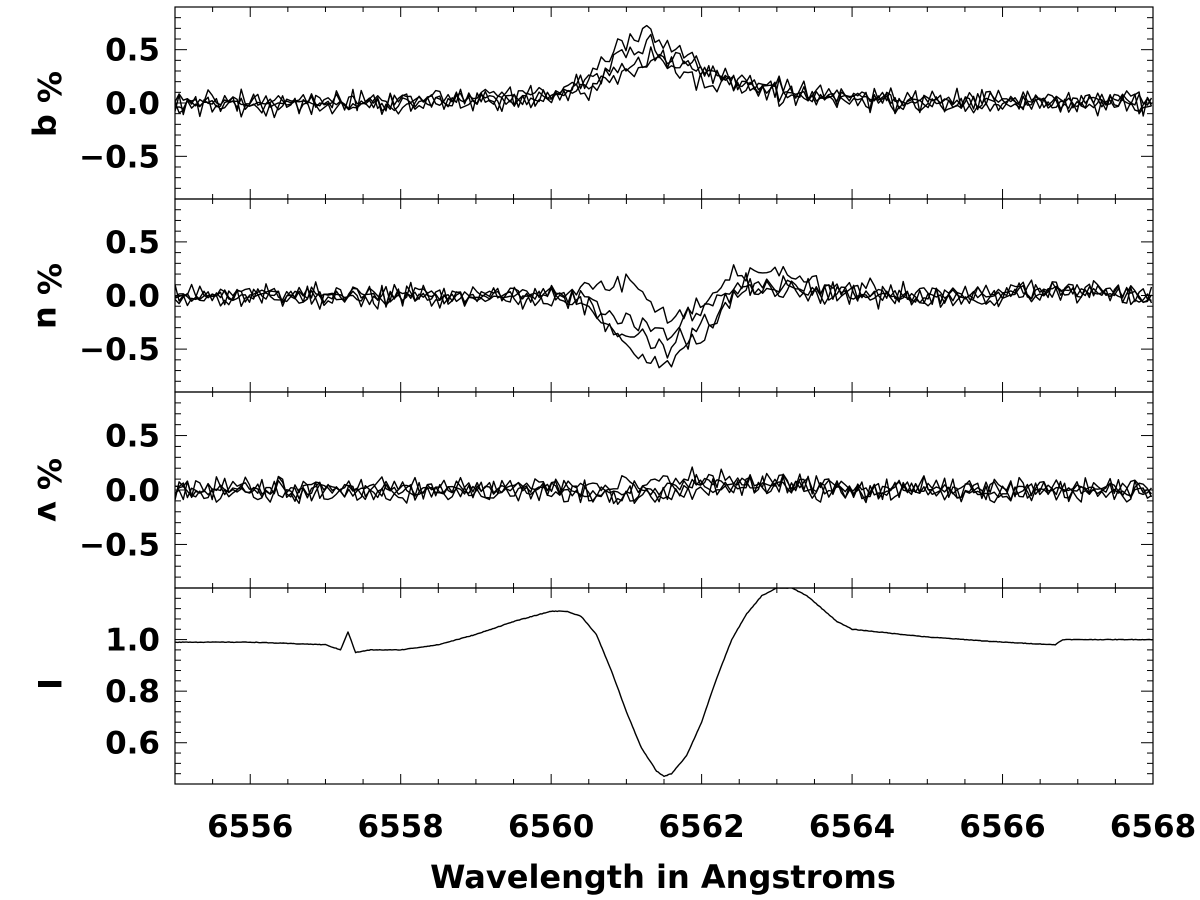 The width and height of the screenshot is (1200, 900). I want to click on y-axis-label-u: % u, so click(49, 296).